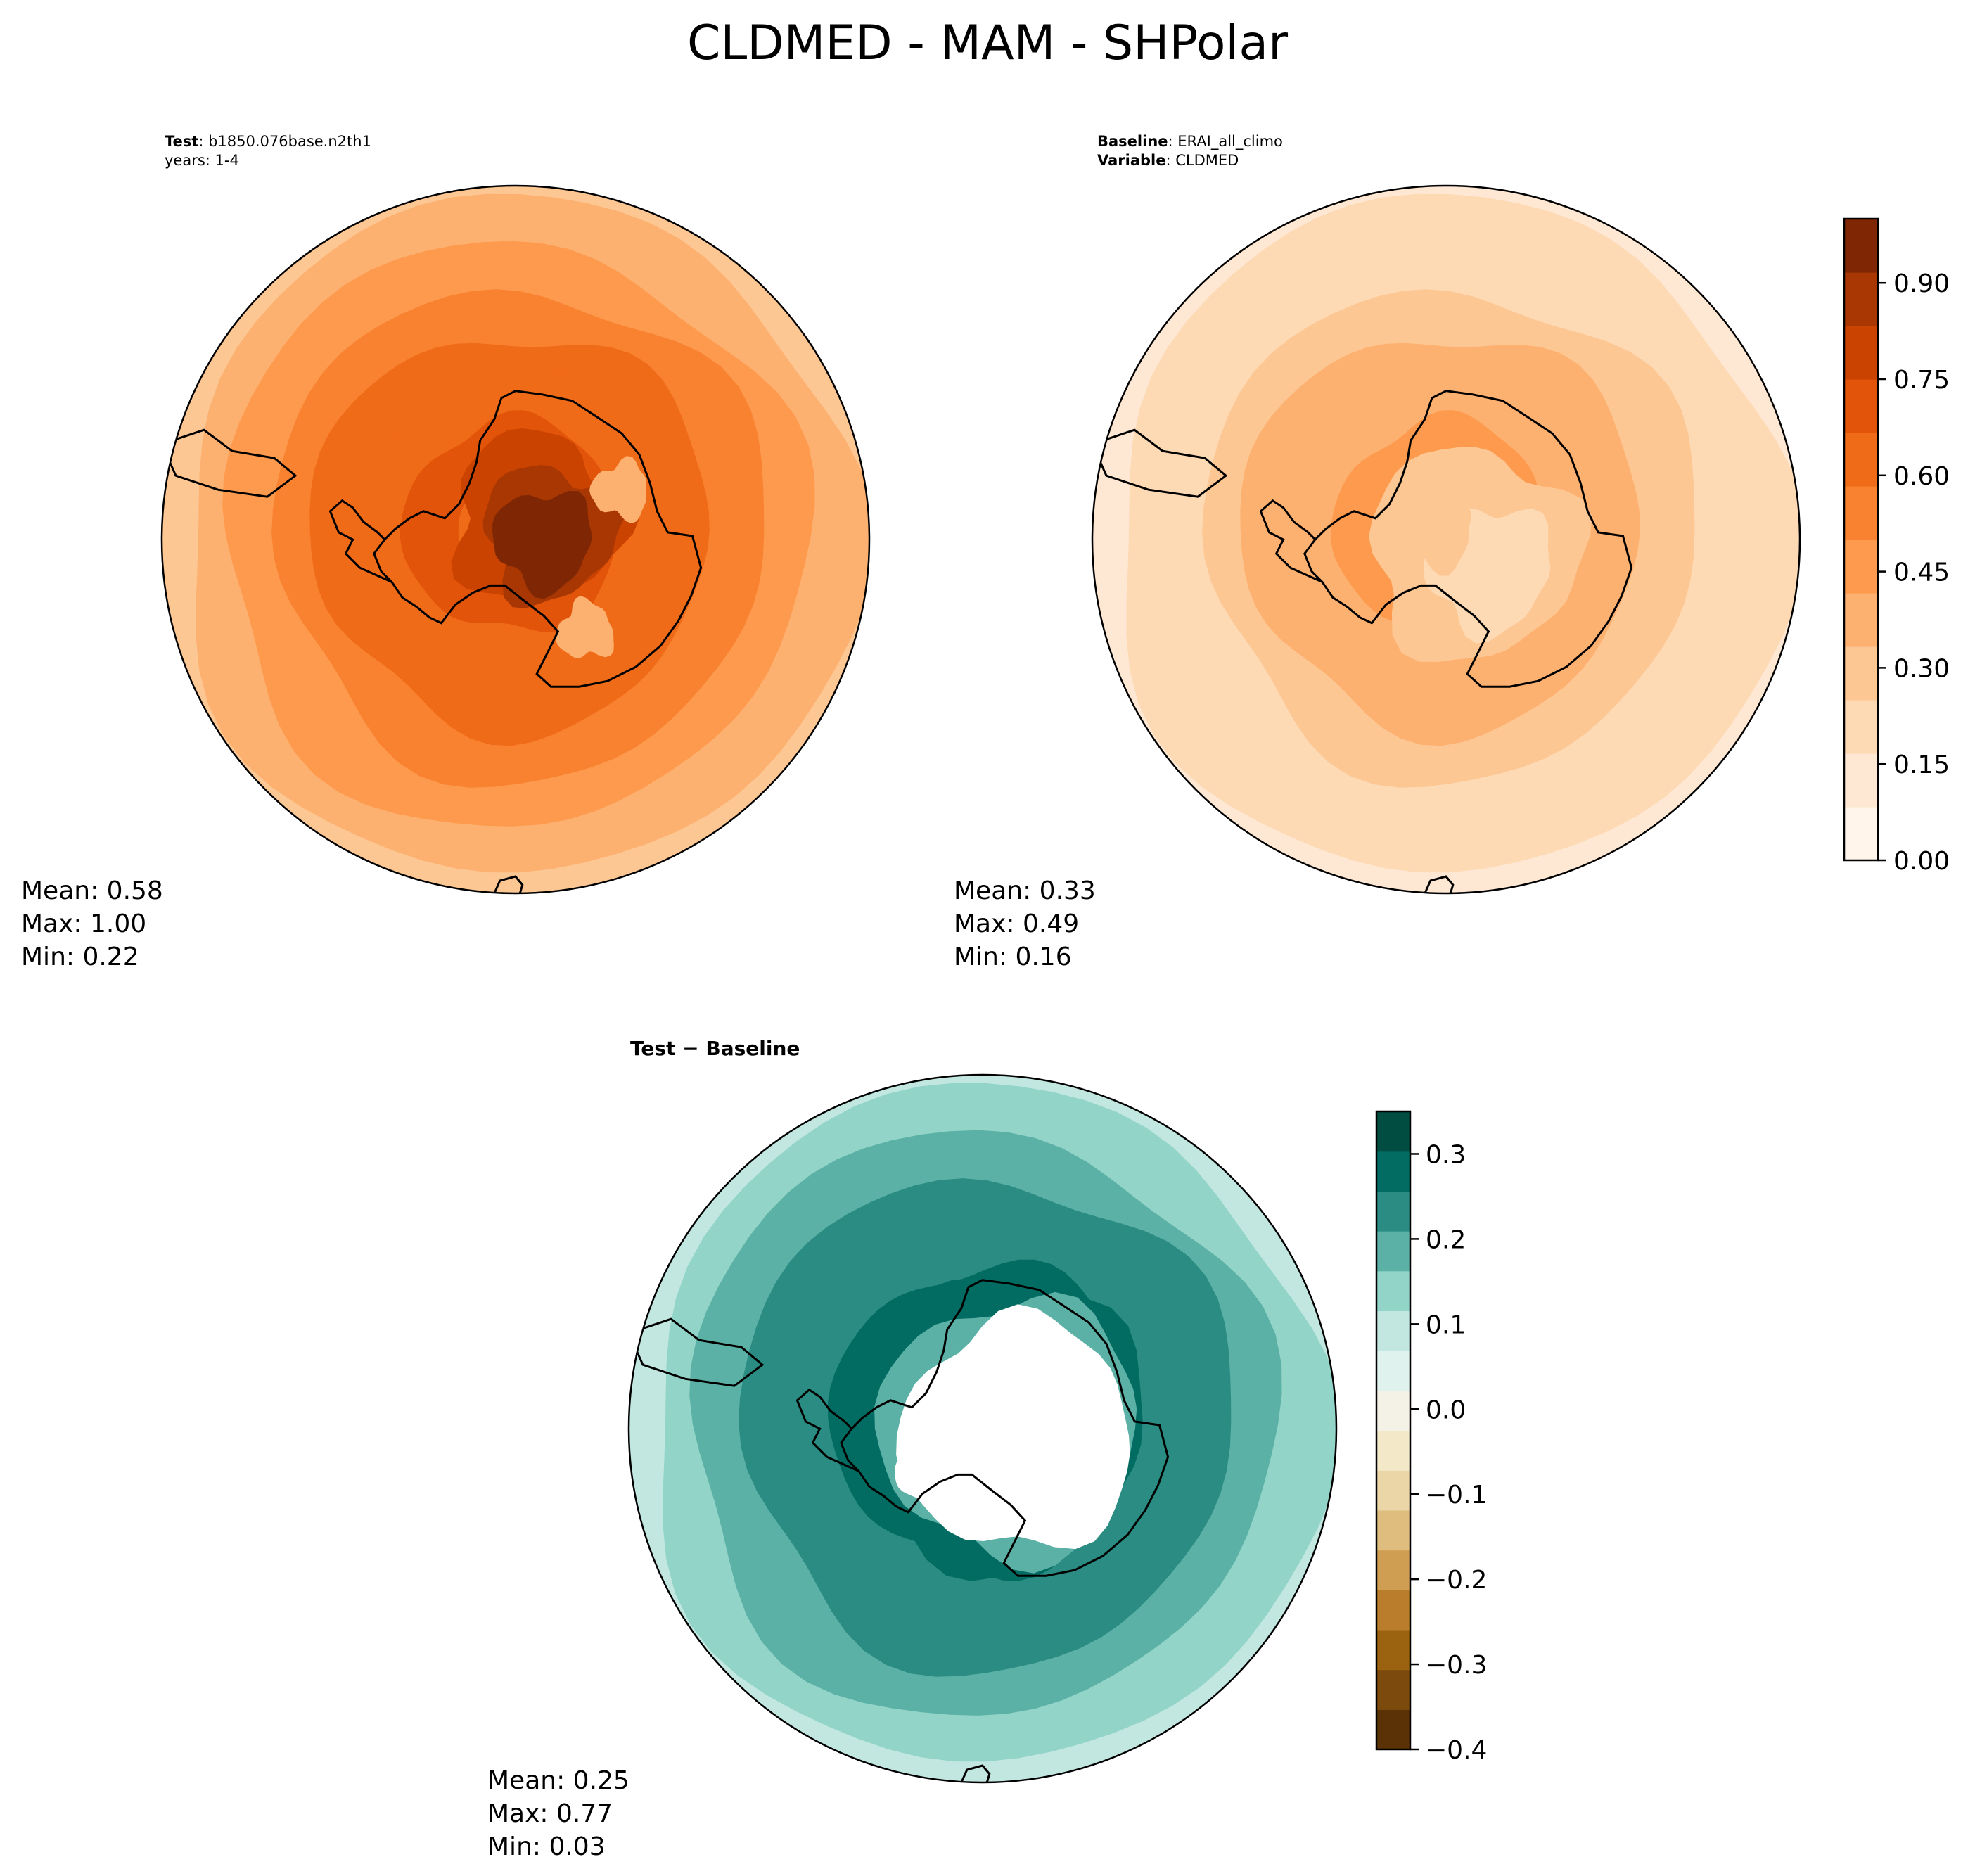 The image size is (1975, 1876). I want to click on colorbar-diff-tick-label: −0.2, so click(1456, 1580).